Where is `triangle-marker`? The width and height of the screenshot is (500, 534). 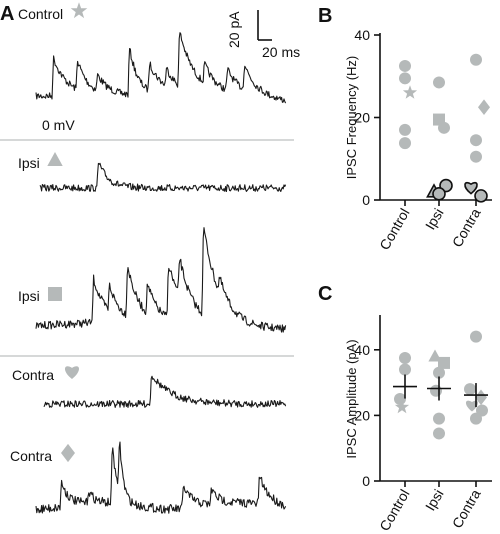 triangle-marker is located at coordinates (55, 158).